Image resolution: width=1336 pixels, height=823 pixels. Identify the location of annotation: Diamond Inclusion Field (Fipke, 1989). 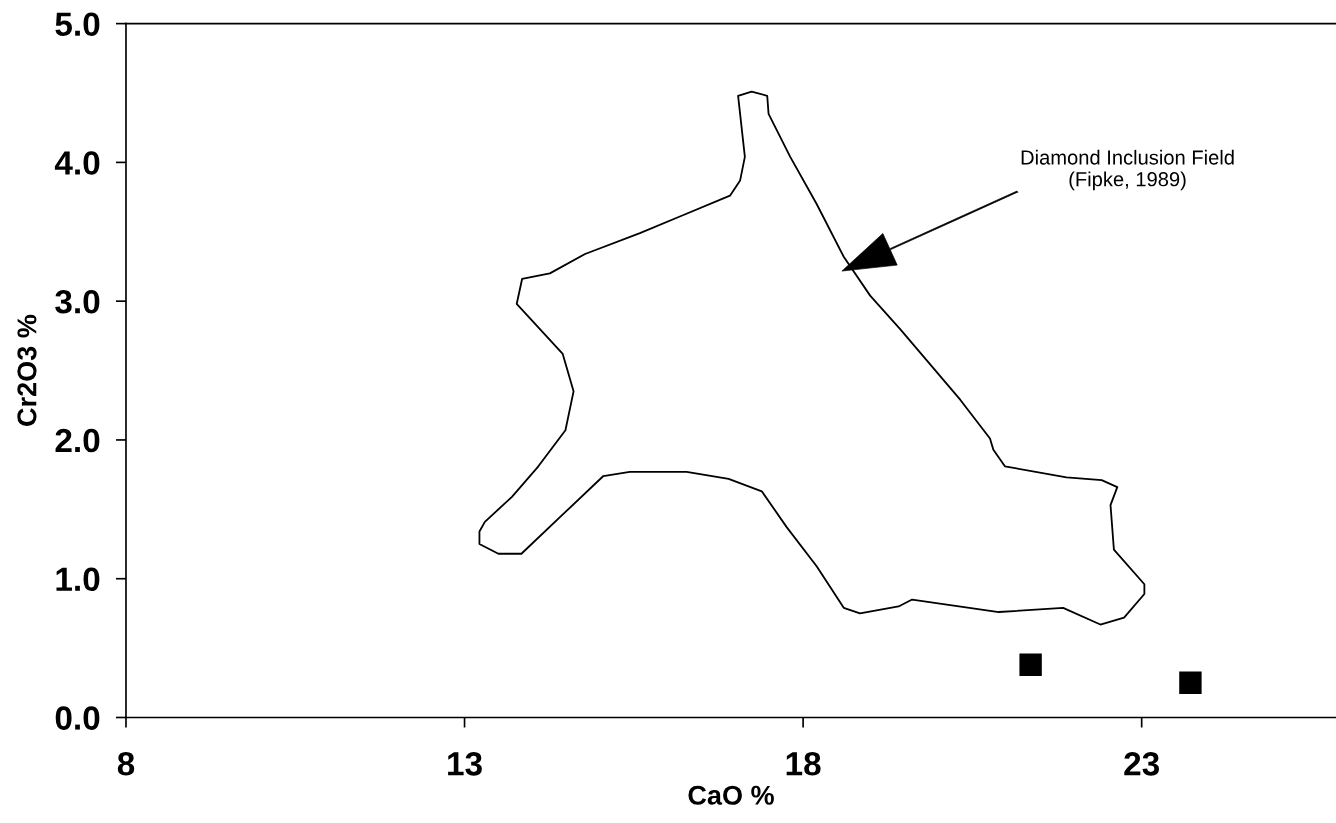
(1127, 170).